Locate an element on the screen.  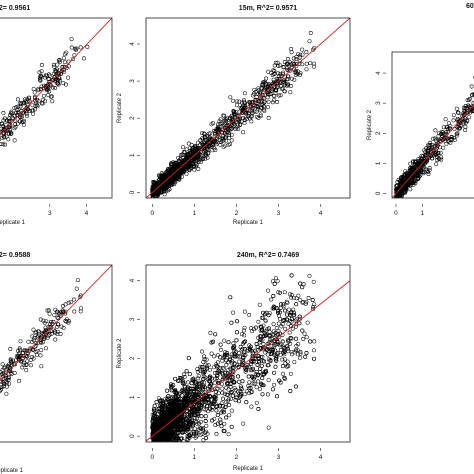
y-axis-label: Replicate 2 is located at coordinates (370, 124).